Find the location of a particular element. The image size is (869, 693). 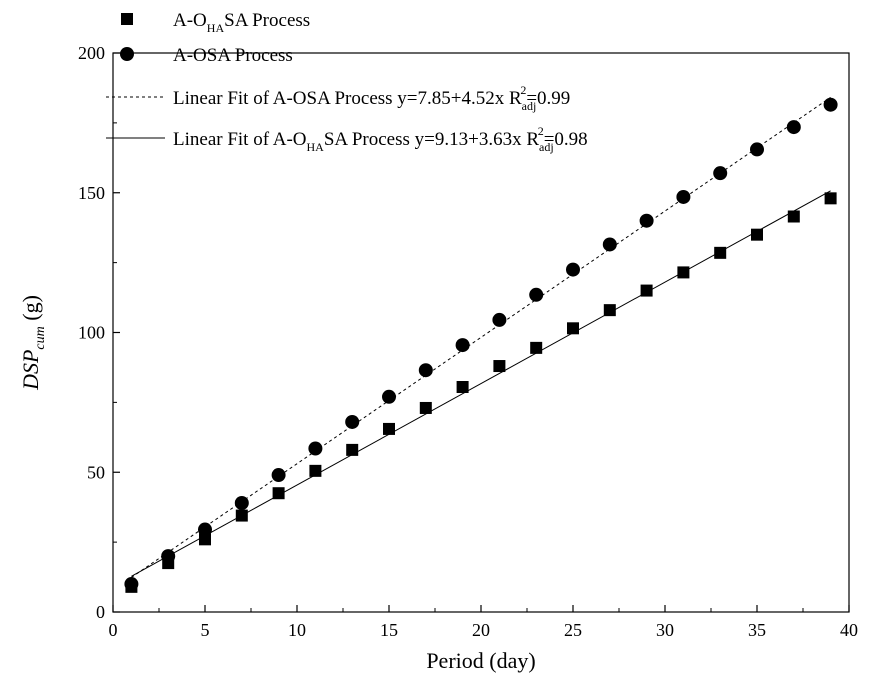

x-tick-label: 15 is located at coordinates (389, 630).